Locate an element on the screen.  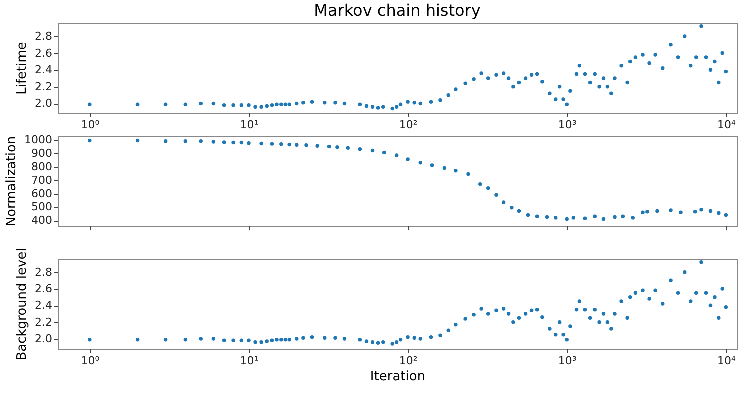
y-tick-label: 700 is located at coordinates (42, 180).